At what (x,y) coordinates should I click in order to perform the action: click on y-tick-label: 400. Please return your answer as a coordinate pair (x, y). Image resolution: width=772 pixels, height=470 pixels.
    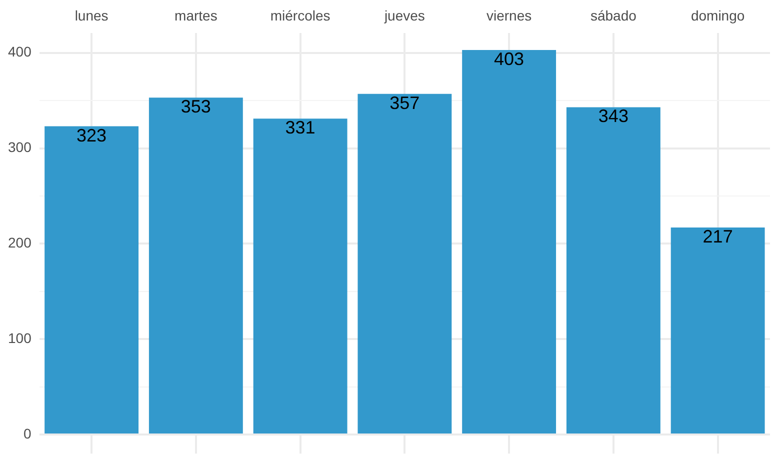
    Looking at the image, I should click on (20, 52).